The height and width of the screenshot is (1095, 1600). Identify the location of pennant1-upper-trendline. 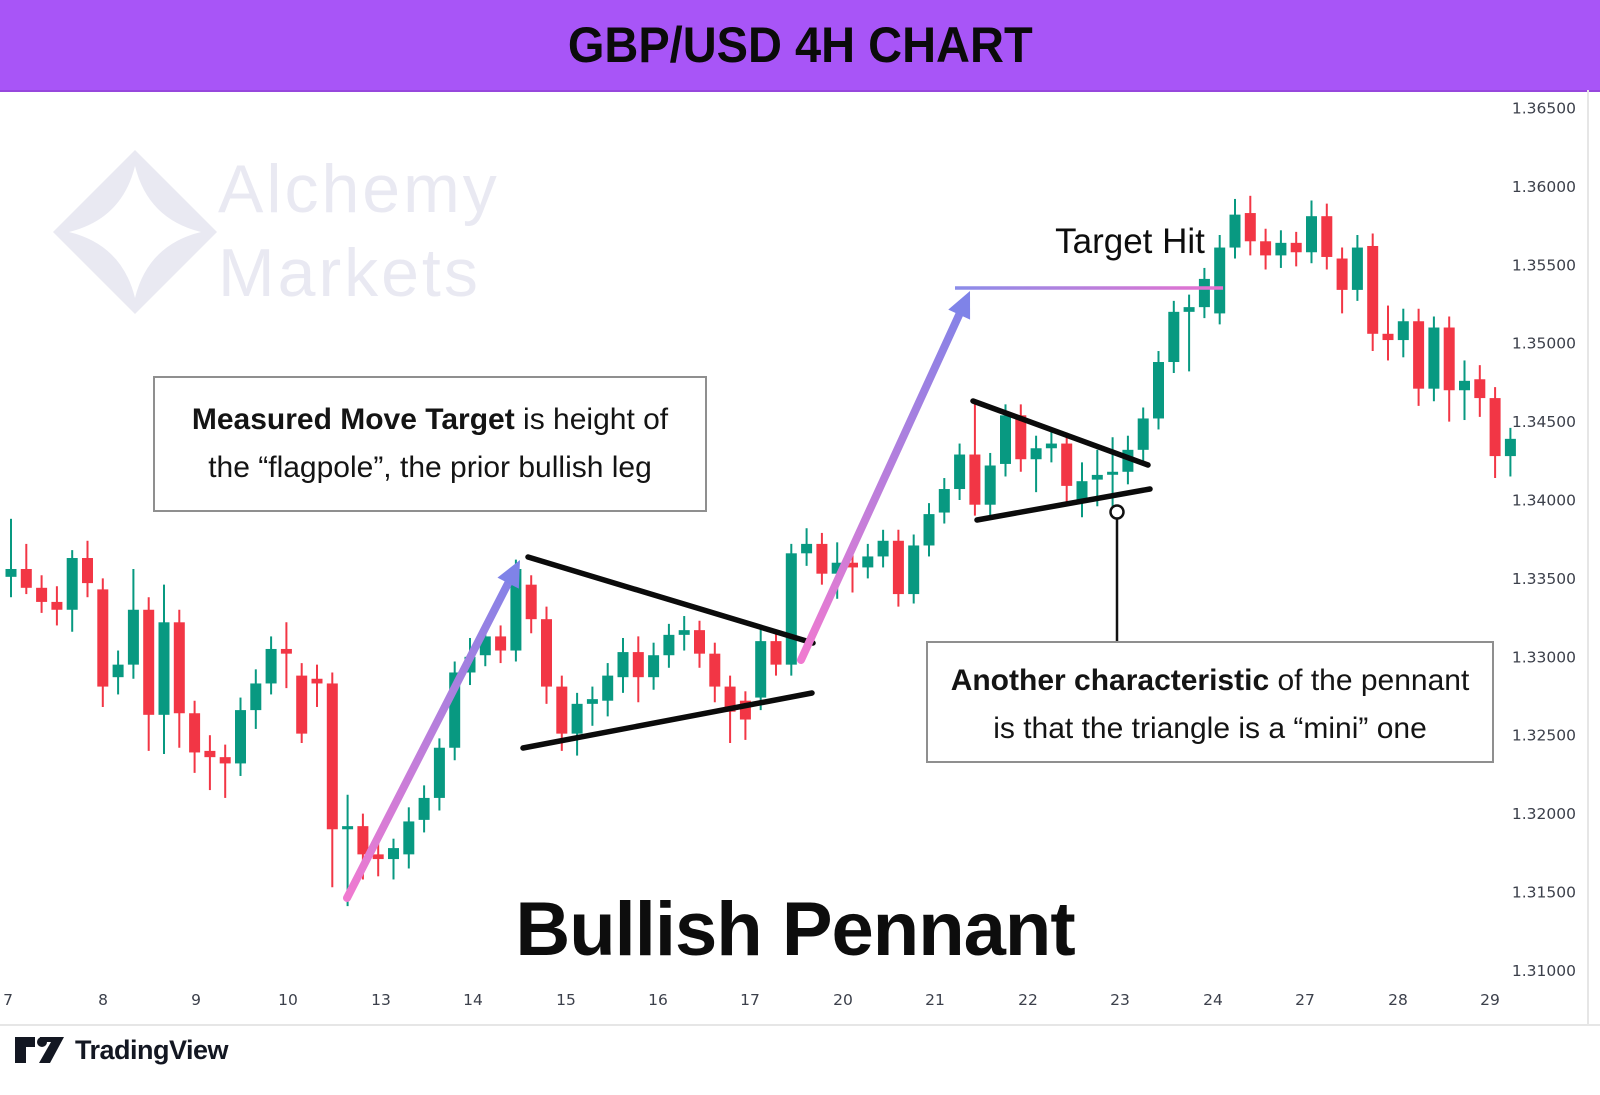
(670, 600).